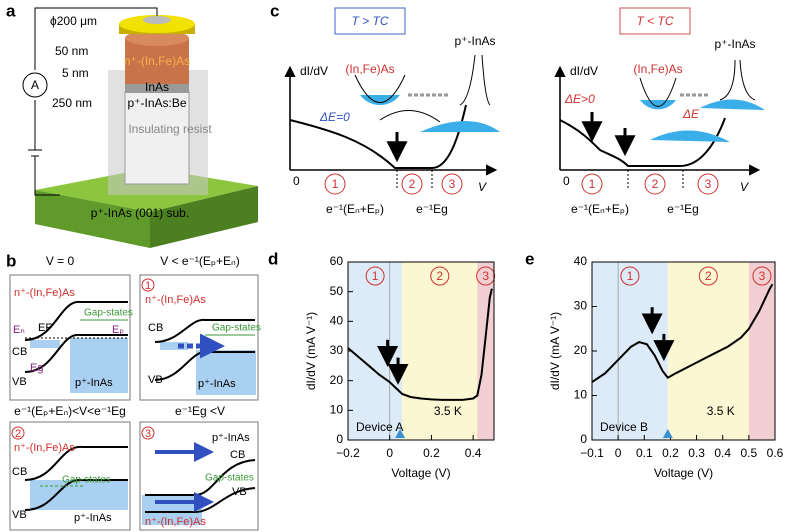 This screenshot has width=788, height=532. I want to click on label: 0, so click(566, 181).